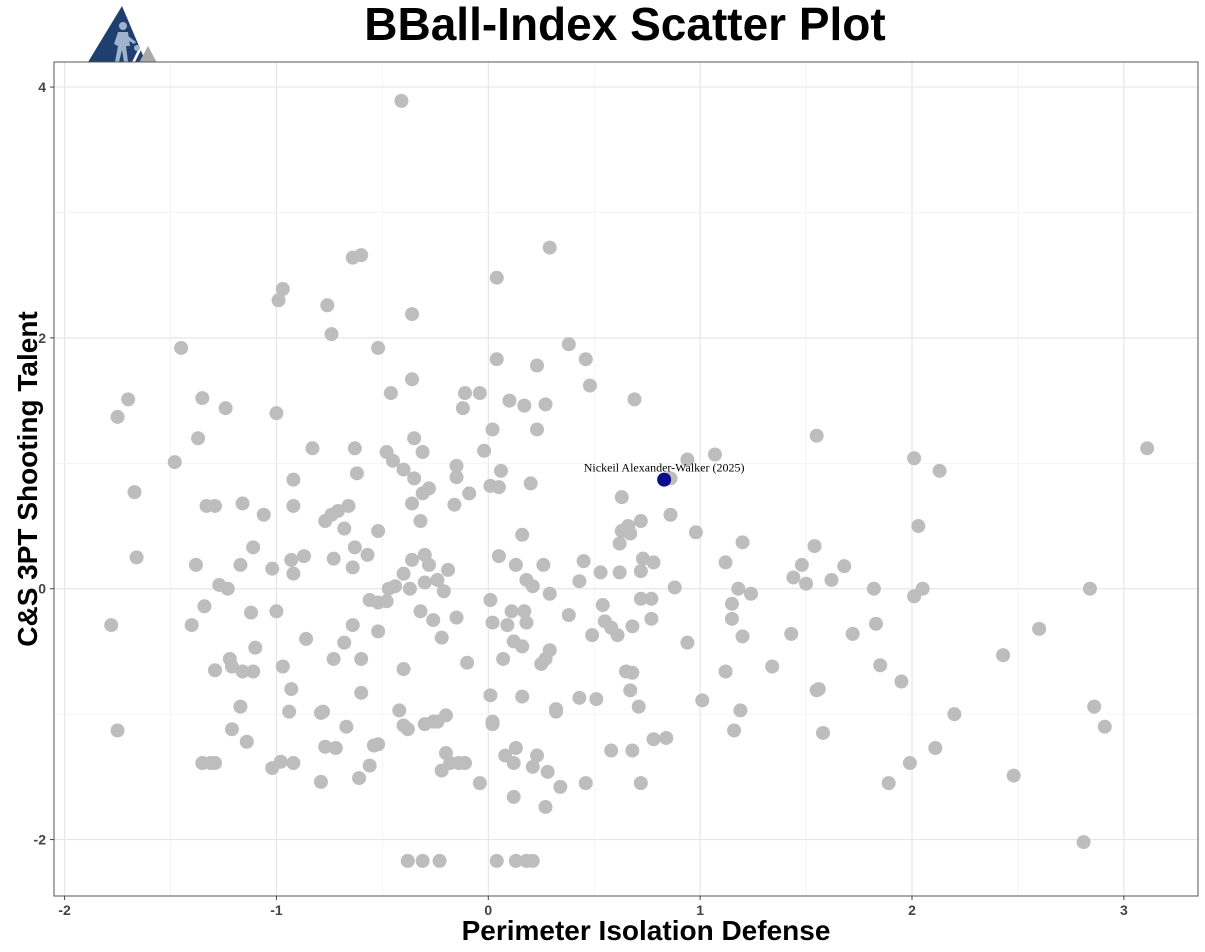 The height and width of the screenshot is (952, 1205). Describe the element at coordinates (625, 25) in the screenshot. I see `chart-title: BBall-Index Scatter Plot` at that location.